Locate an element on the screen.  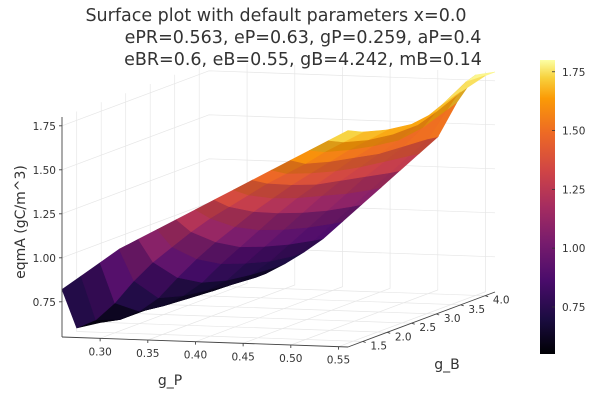
x-tick-label: 0.45 is located at coordinates (242, 357).